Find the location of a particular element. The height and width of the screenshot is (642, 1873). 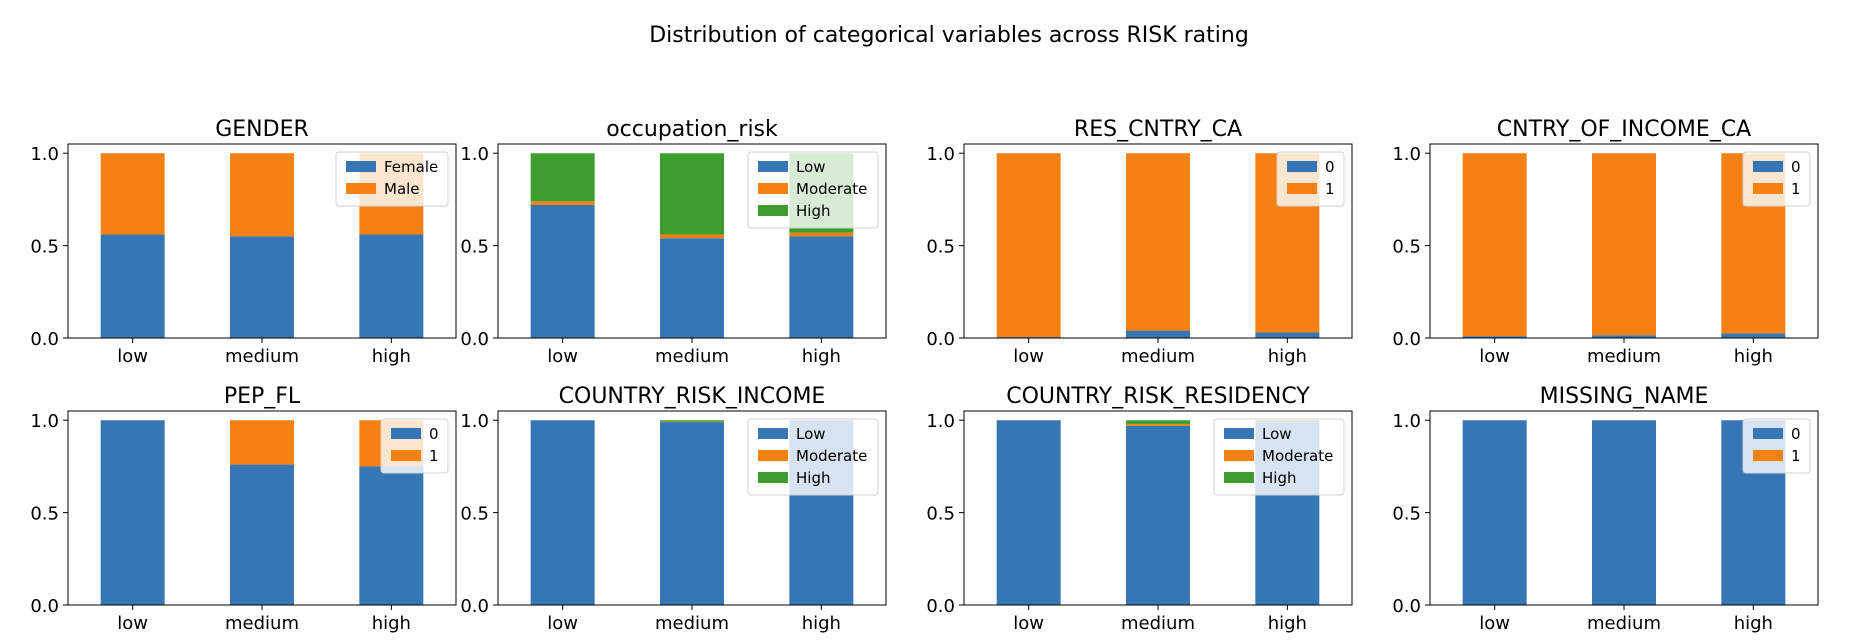

bar-low-female is located at coordinates (132, 286).